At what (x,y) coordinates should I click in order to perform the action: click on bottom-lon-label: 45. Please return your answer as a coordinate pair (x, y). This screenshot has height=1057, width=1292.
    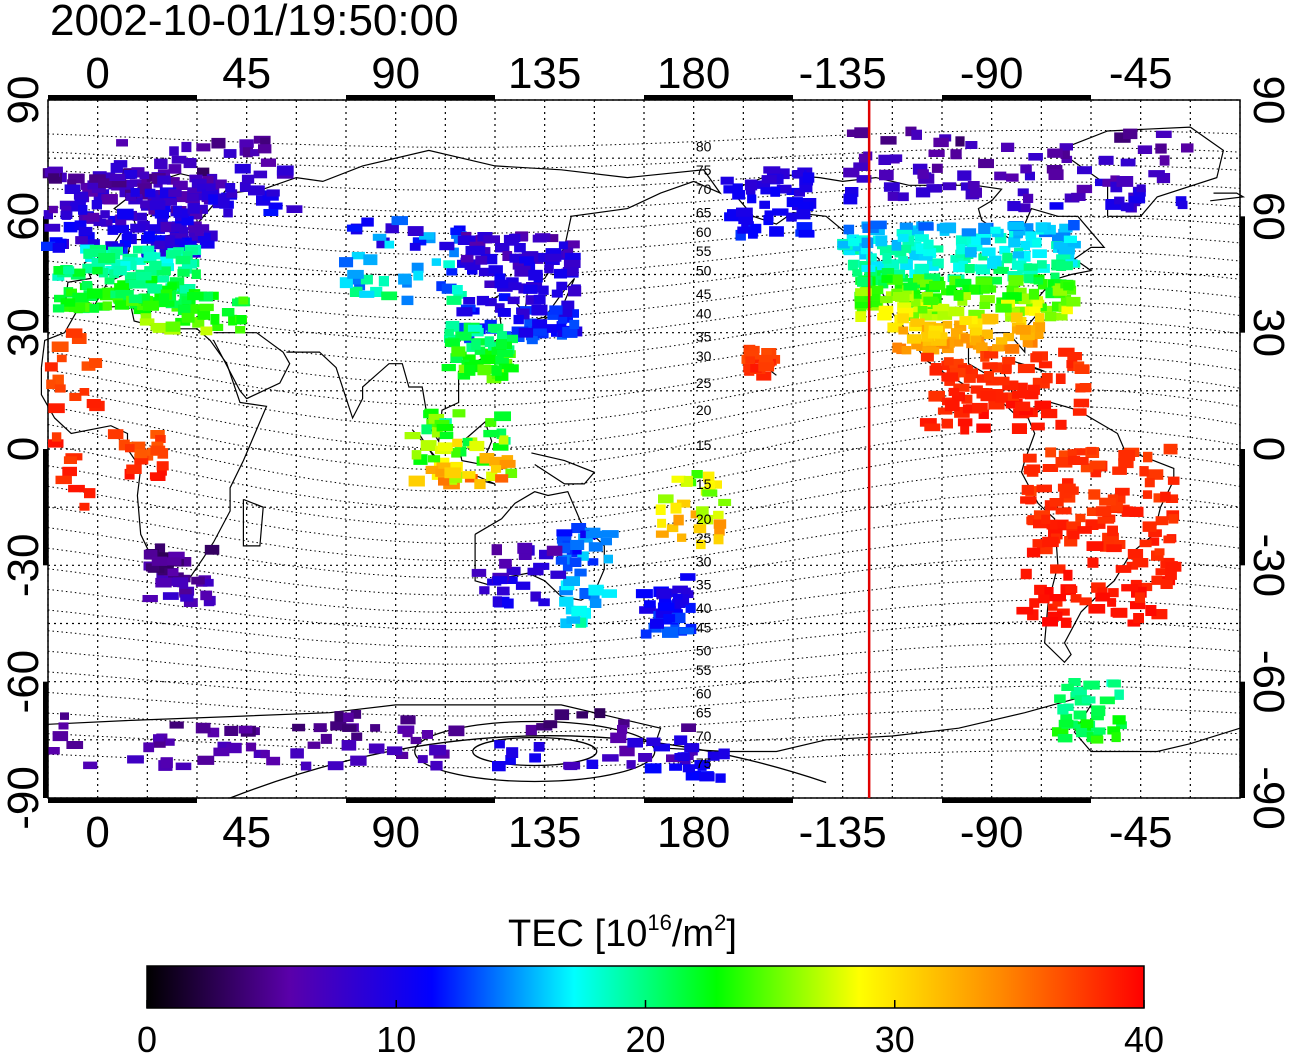
    Looking at the image, I should click on (246, 832).